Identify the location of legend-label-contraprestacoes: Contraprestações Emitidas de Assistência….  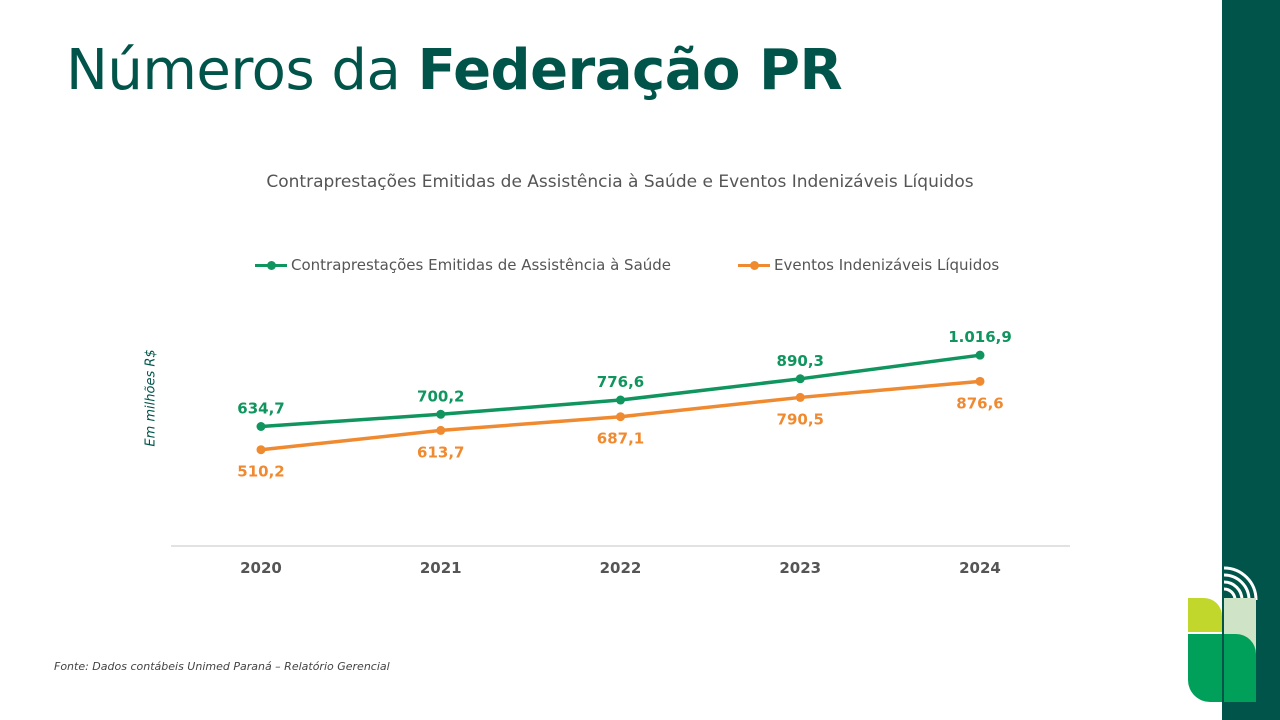
(481, 265).